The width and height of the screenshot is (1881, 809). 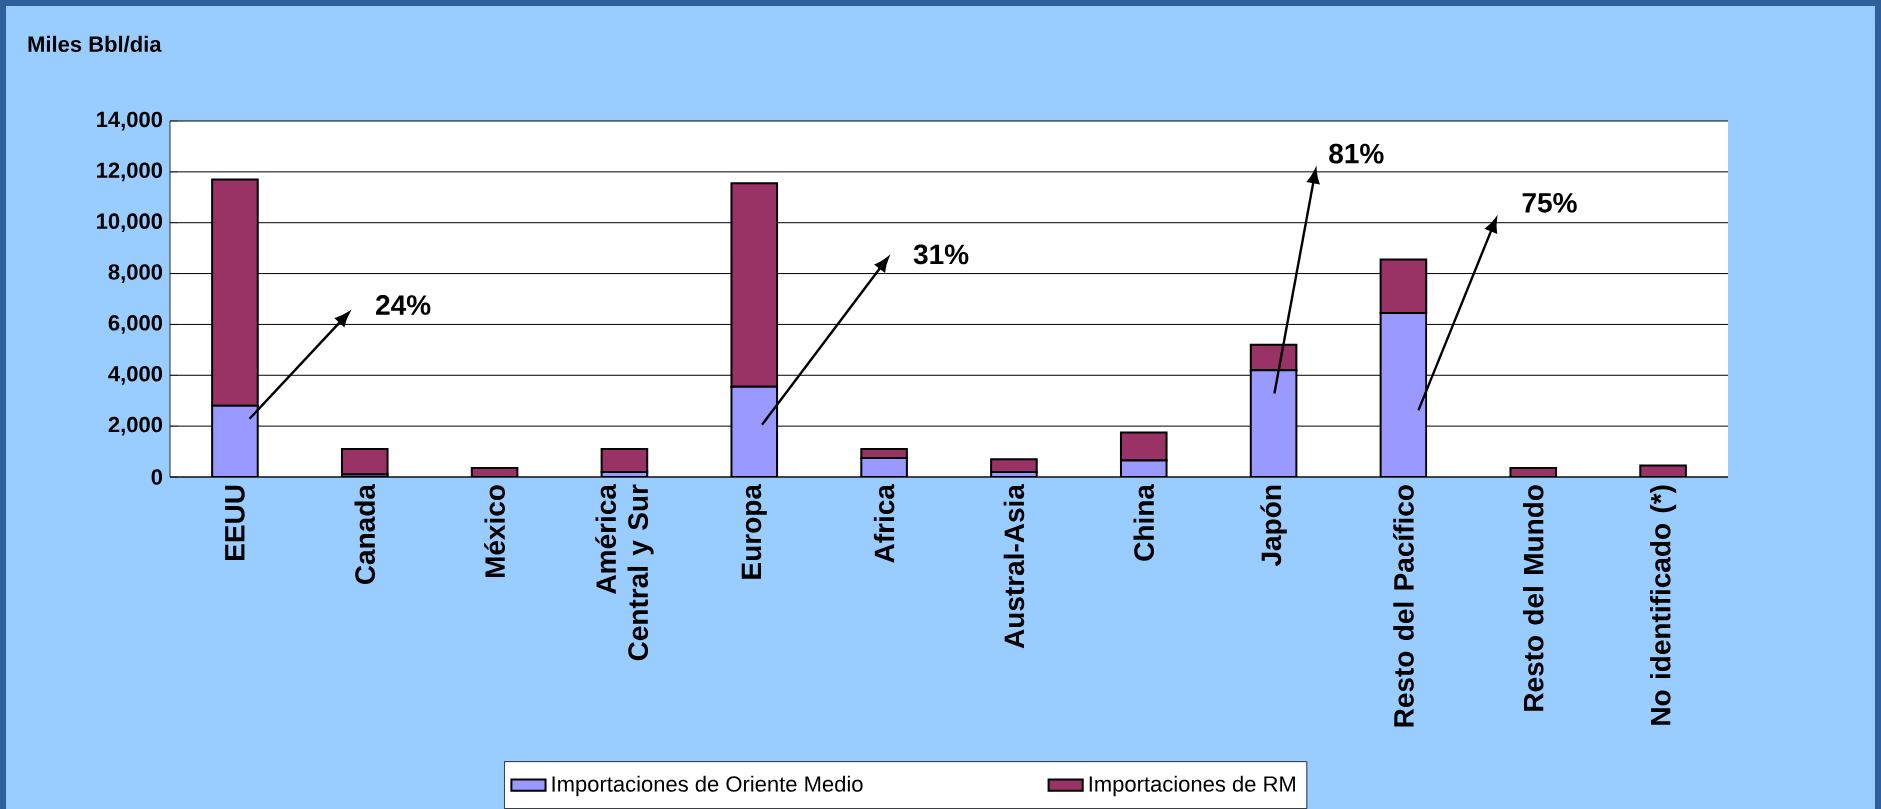 I want to click on legend-label: Importaciones de RM, so click(x=1192, y=786).